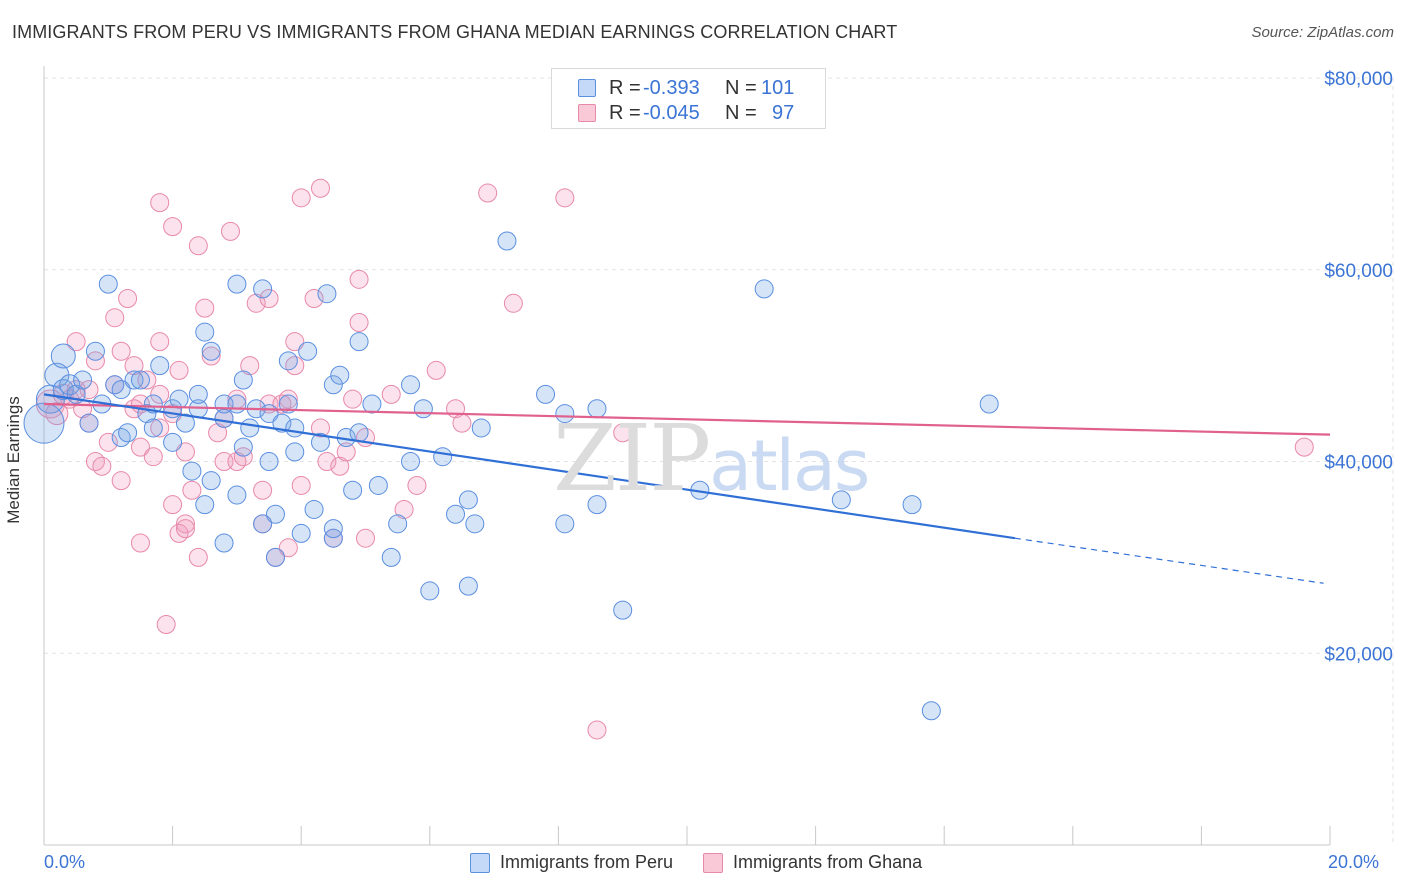 Image resolution: width=1406 pixels, height=892 pixels. What do you see at coordinates (480, 862) in the screenshot?
I see `series-swatch-peru` at bounding box center [480, 862].